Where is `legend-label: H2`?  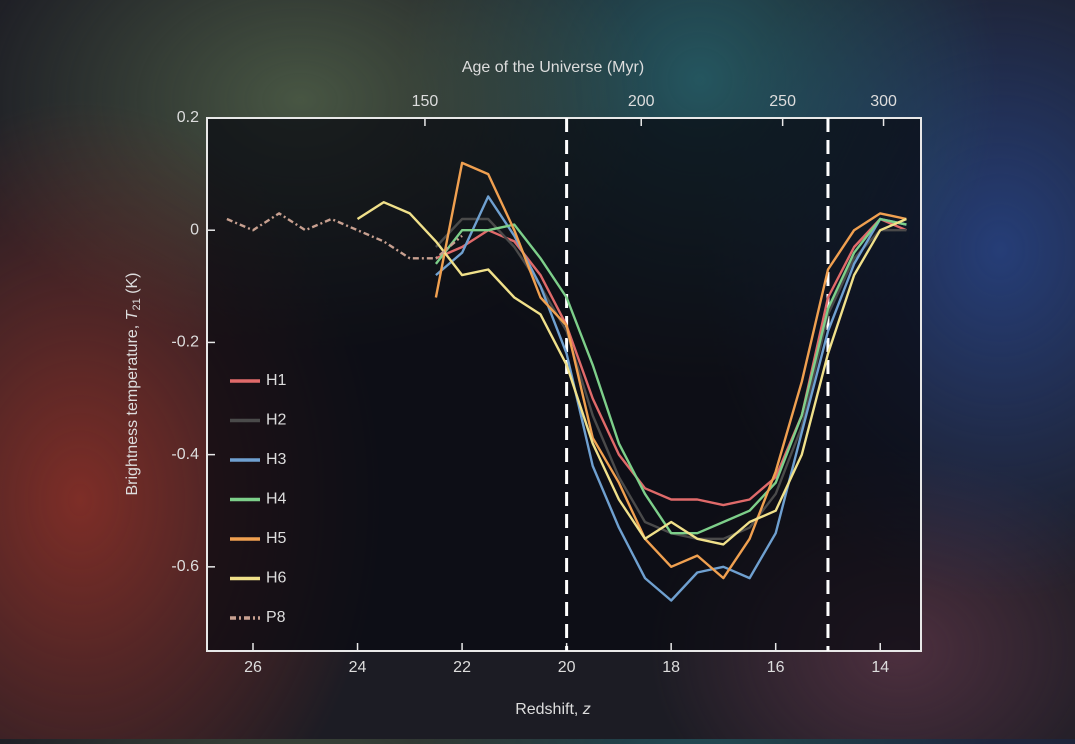
legend-label: H2 is located at coordinates (276, 420).